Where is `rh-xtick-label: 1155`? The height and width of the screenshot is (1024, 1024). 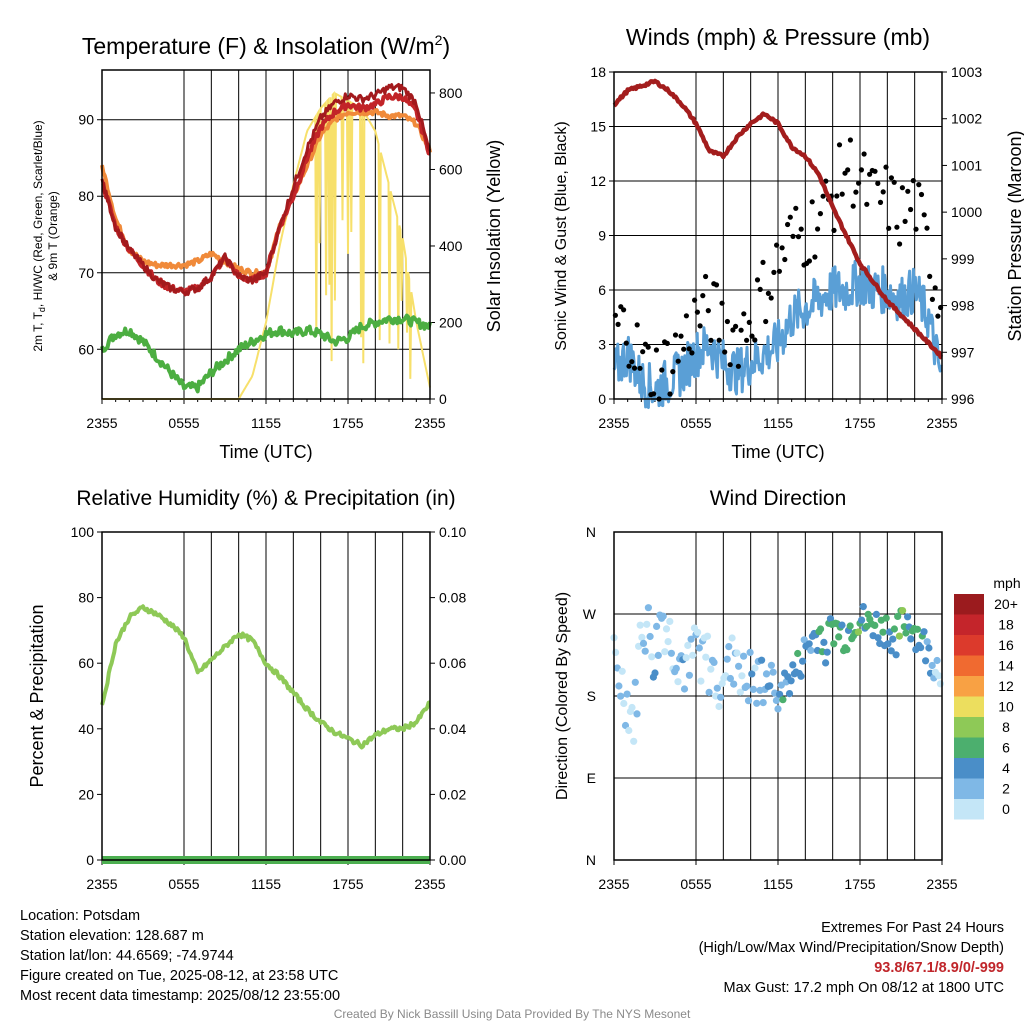
rh-xtick-label: 1155 is located at coordinates (266, 884).